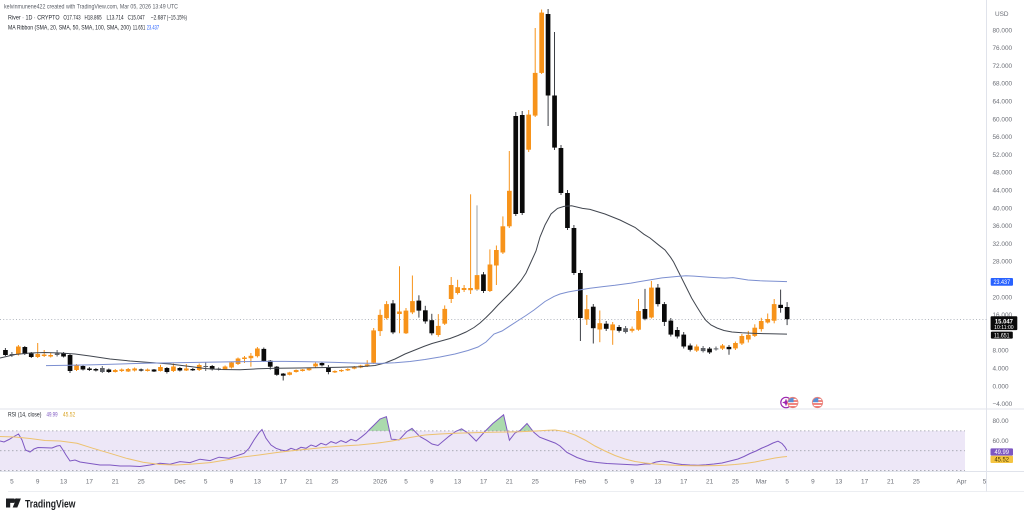 Image resolution: width=1024 pixels, height=518 pixels. I want to click on svg-text: 16.000, so click(1003, 315).